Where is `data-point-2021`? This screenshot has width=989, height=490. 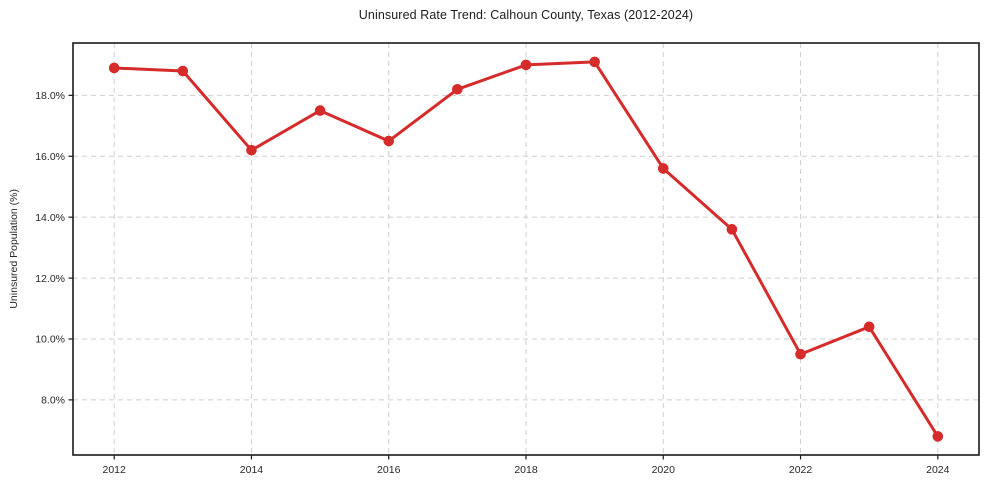
data-point-2021 is located at coordinates (732, 229).